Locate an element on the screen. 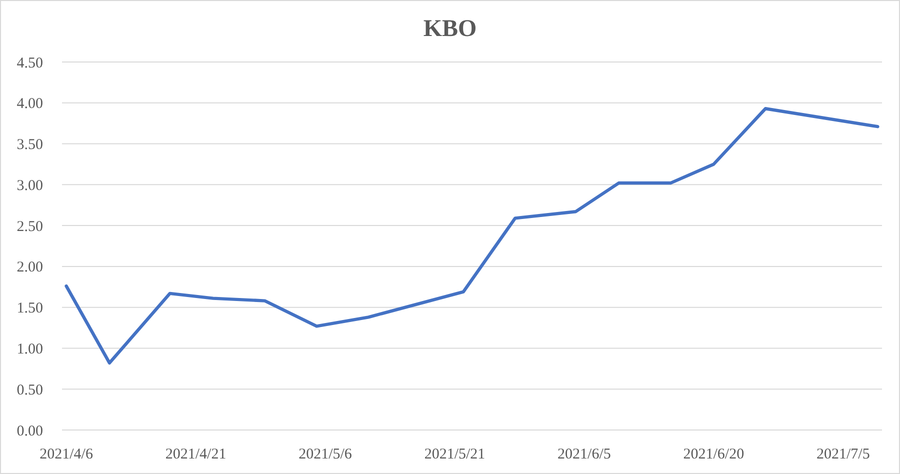 The width and height of the screenshot is (900, 474). x-tick-label: 2021/7/5 is located at coordinates (843, 454).